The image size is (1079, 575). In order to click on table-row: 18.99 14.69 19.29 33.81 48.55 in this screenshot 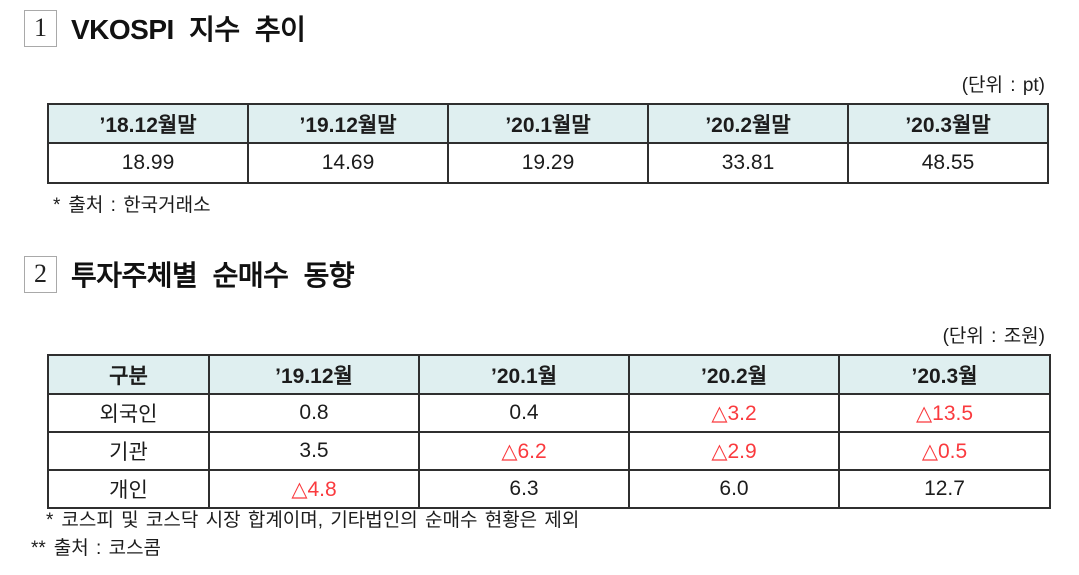, I will do `click(548, 163)`.